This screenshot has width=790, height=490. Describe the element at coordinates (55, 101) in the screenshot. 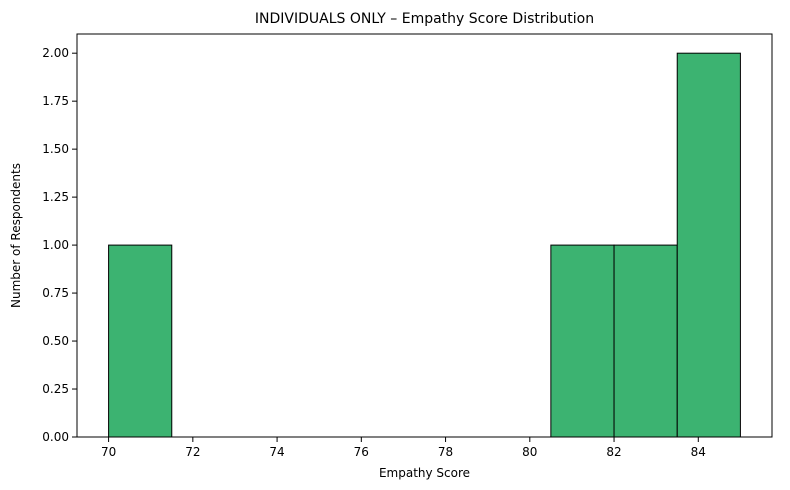

I see `y-tick-label-7: 1.75` at that location.